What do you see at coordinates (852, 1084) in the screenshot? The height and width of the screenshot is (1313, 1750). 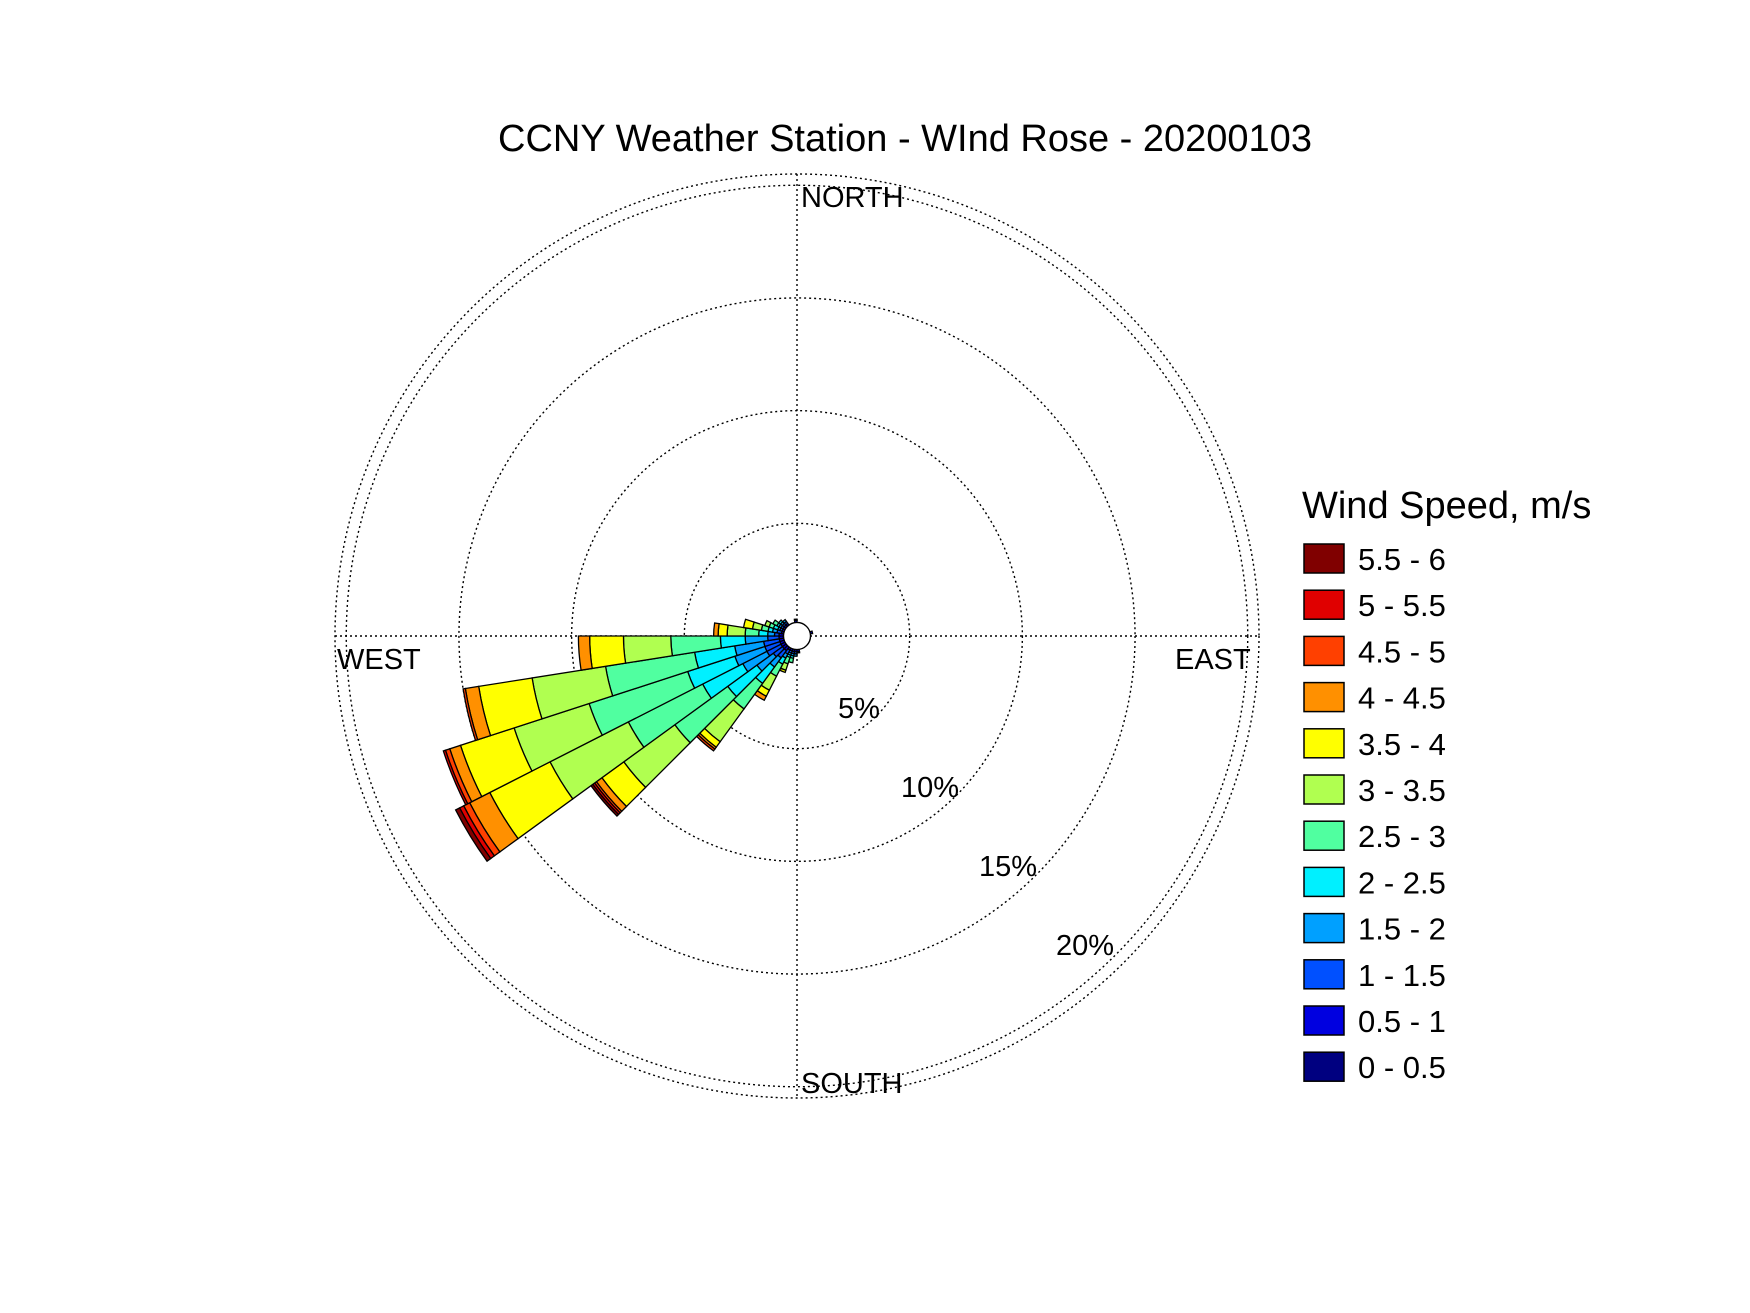 I see `compass-south-label: SOUTH` at bounding box center [852, 1084].